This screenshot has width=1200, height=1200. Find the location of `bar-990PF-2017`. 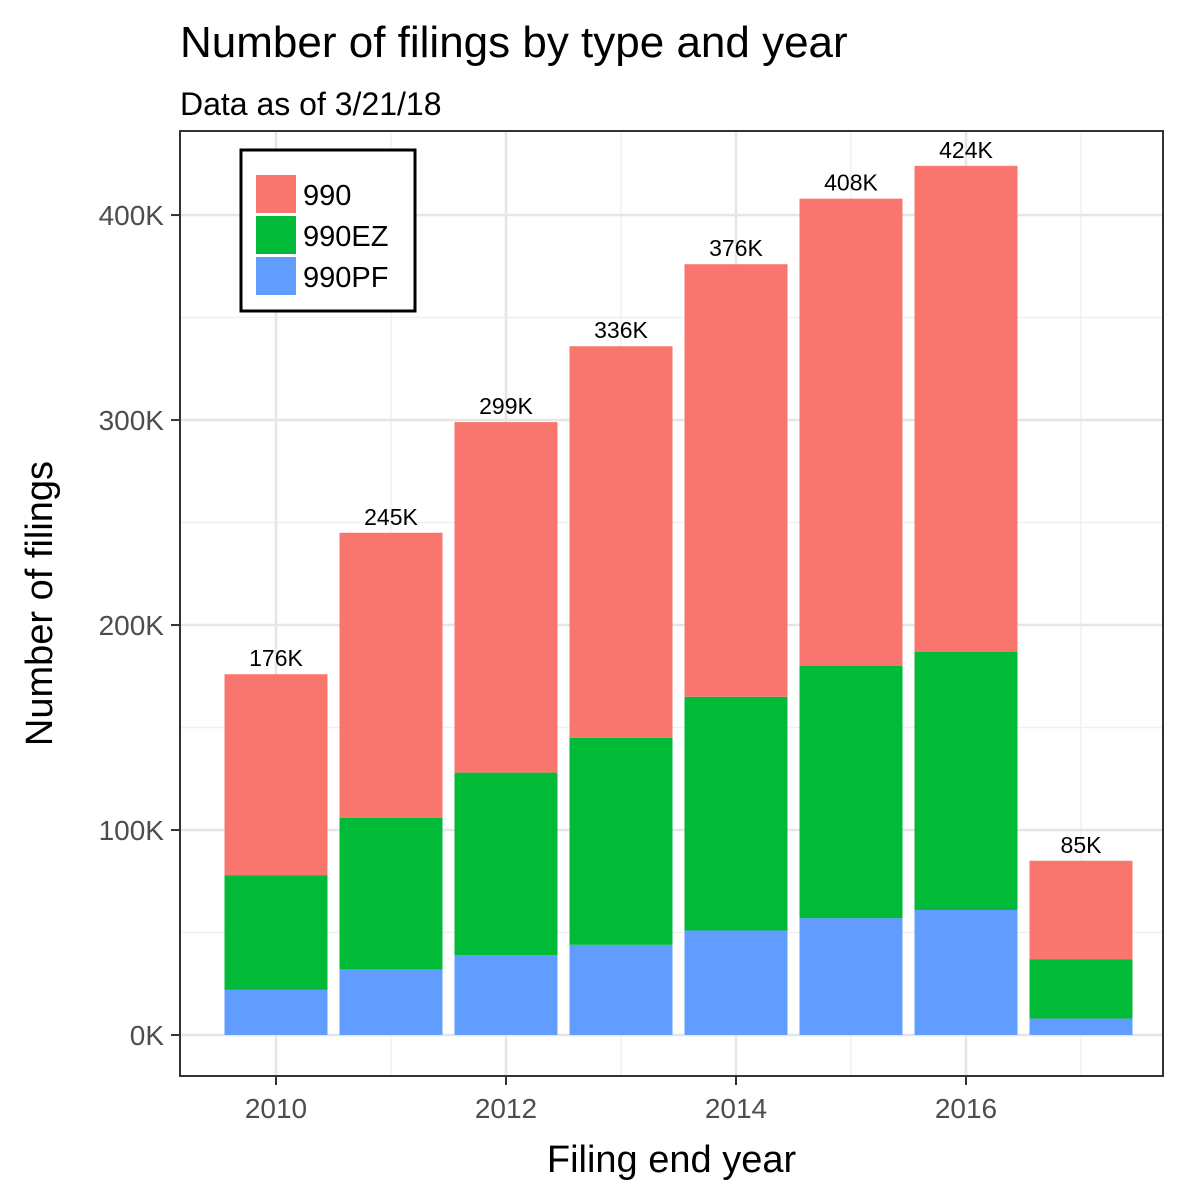

bar-990PF-2017 is located at coordinates (1081, 1027).